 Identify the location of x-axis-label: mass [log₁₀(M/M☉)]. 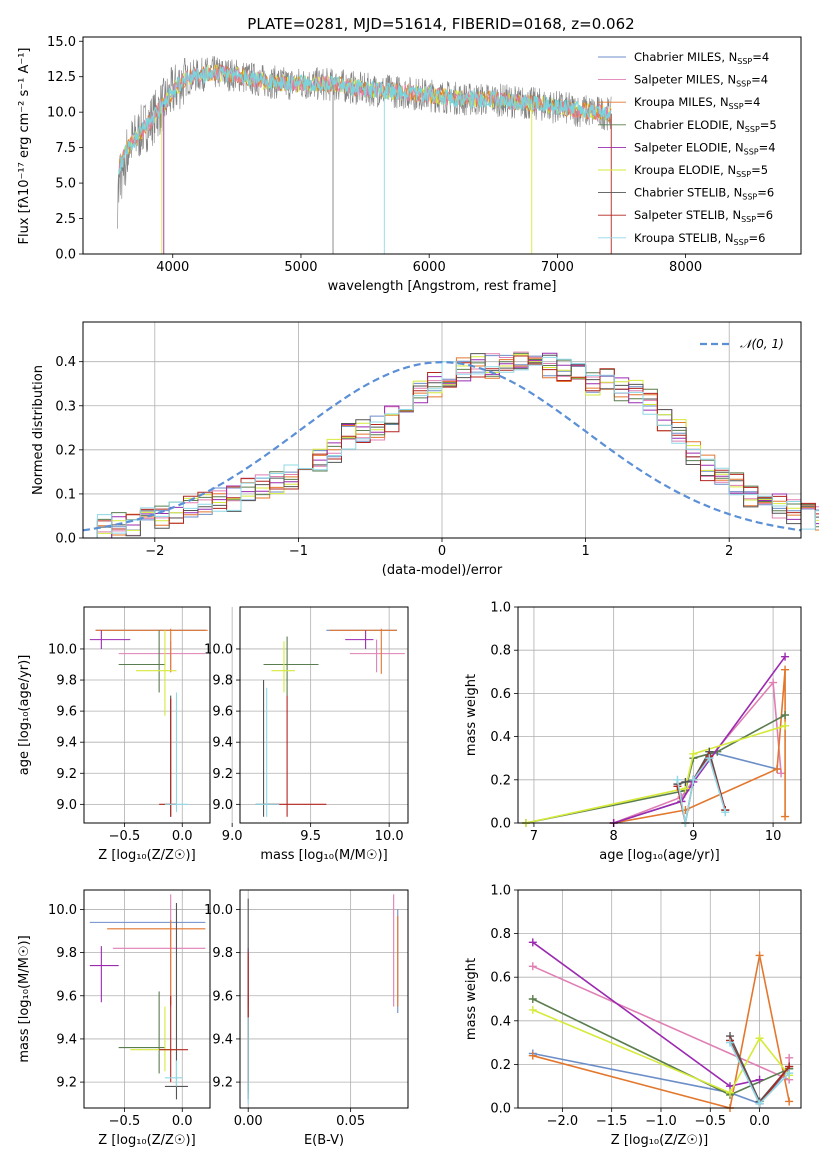
(323, 855).